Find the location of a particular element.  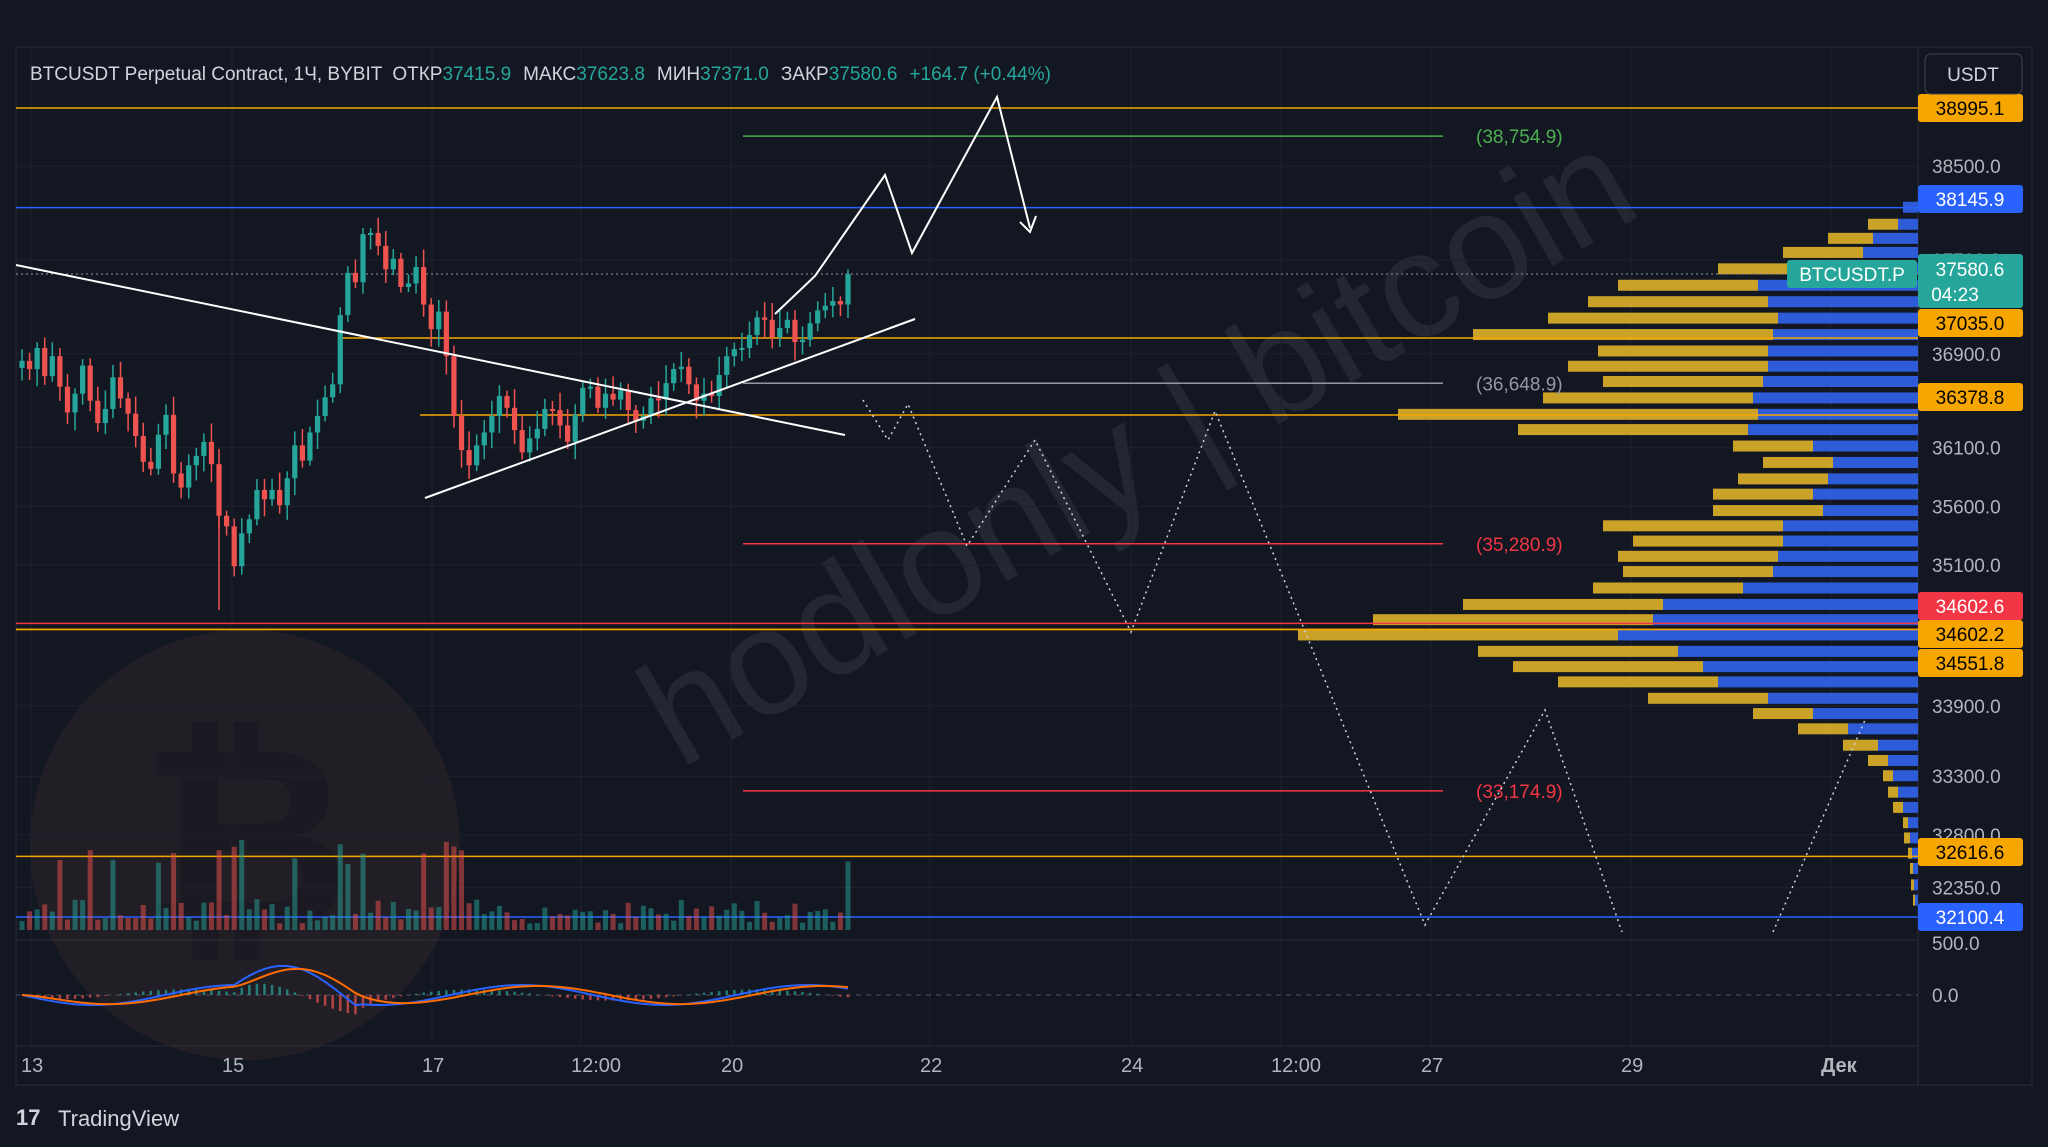

price-tag-label: 37035.0 is located at coordinates (1970, 324).